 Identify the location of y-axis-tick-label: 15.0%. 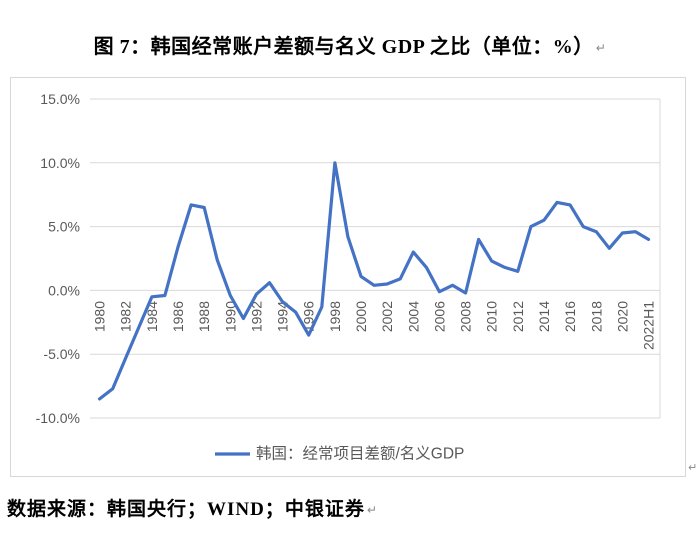
(60, 99).